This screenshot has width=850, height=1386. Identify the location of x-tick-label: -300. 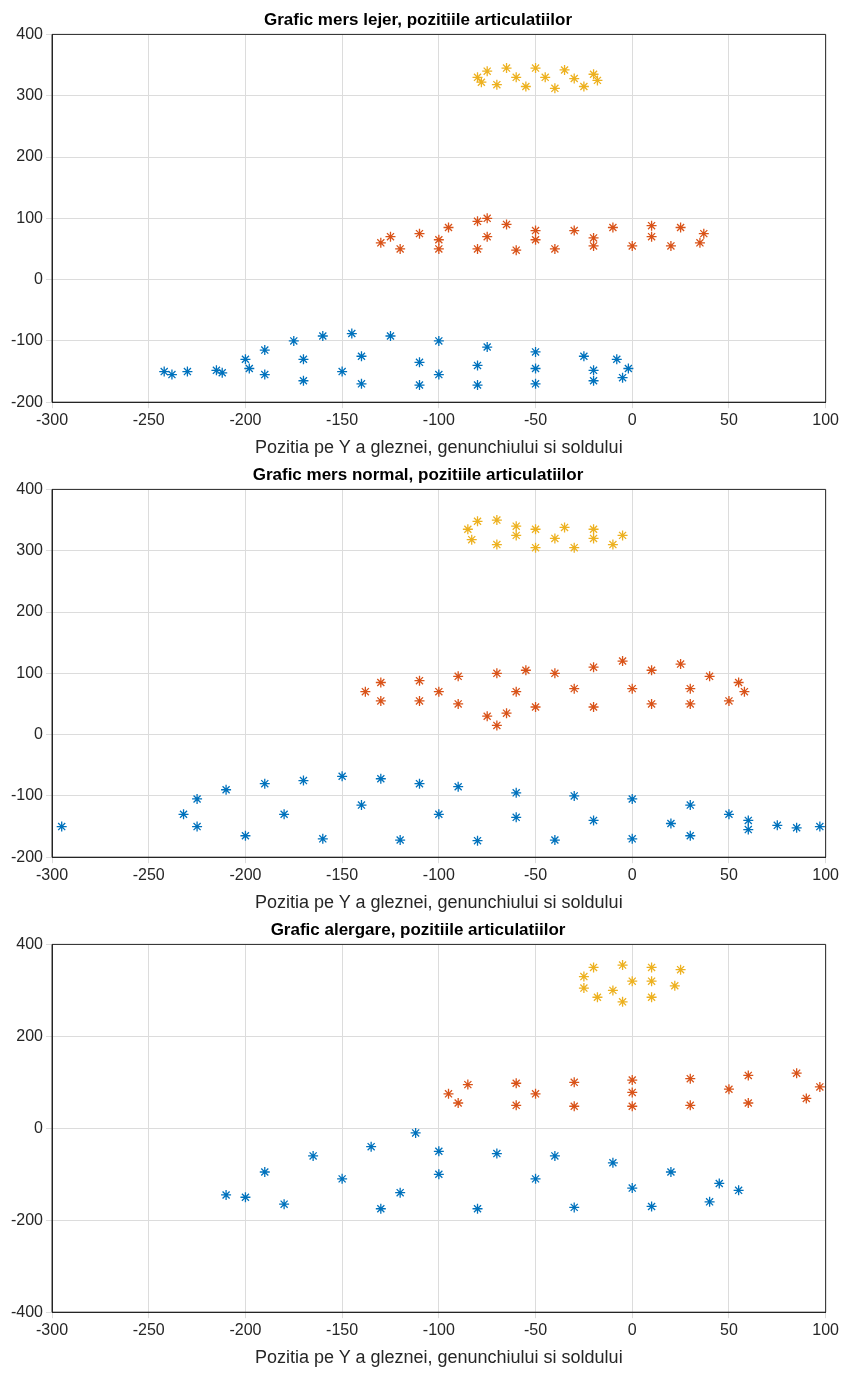
(52, 420).